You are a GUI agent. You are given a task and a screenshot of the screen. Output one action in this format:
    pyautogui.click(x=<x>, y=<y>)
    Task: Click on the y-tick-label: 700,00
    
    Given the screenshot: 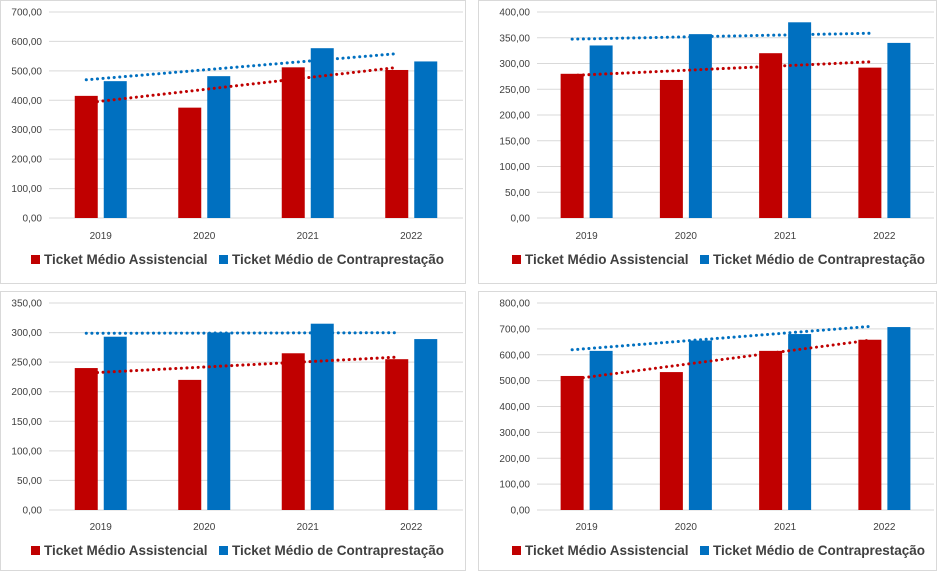 What is the action you would take?
    pyautogui.click(x=26, y=13)
    